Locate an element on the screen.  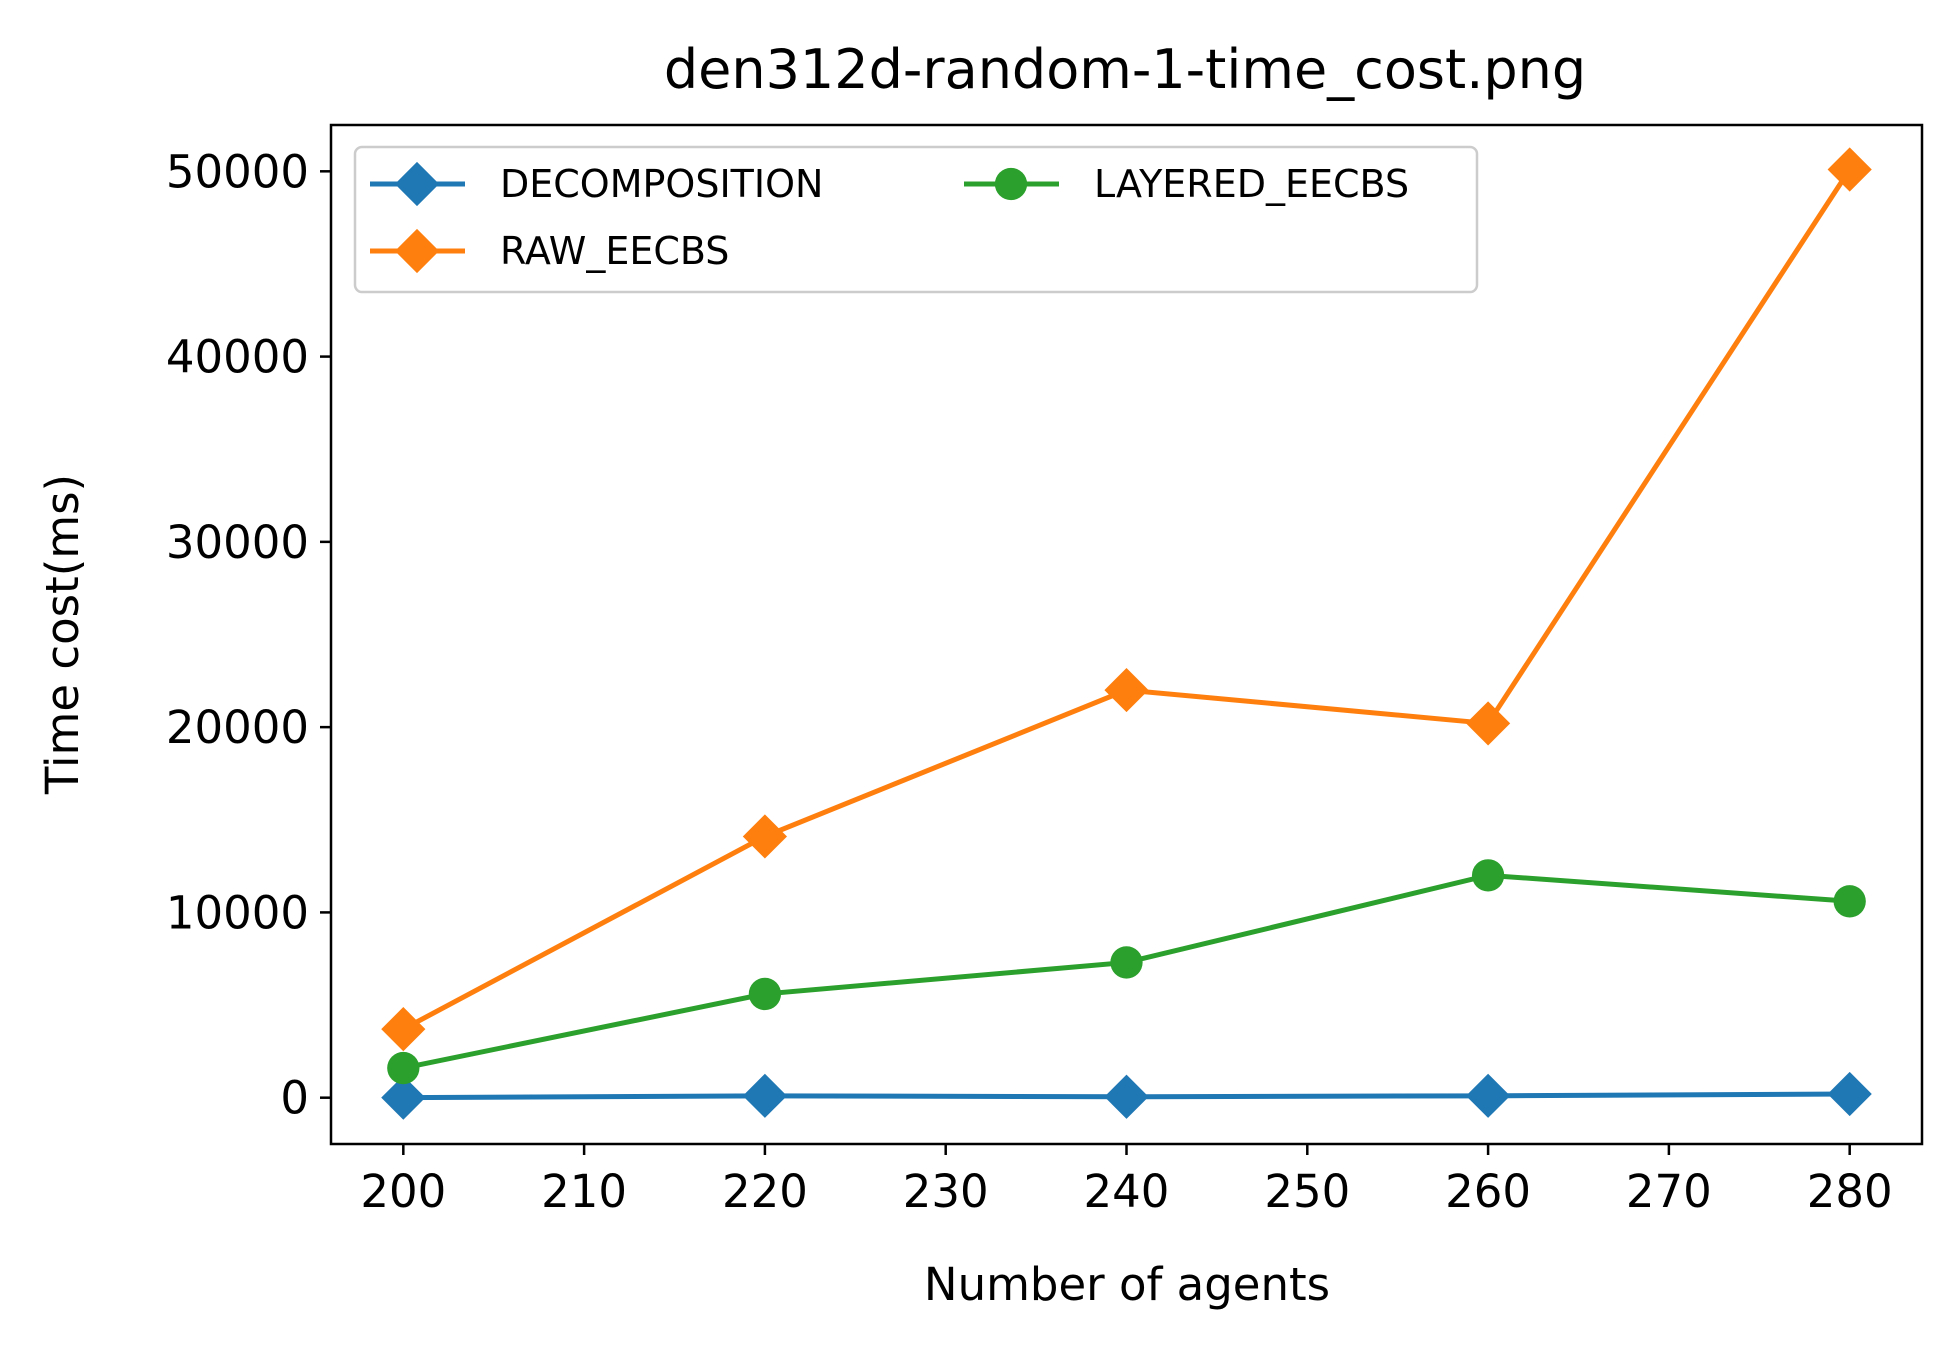
series-layered-eecbs is located at coordinates (1126, 972).